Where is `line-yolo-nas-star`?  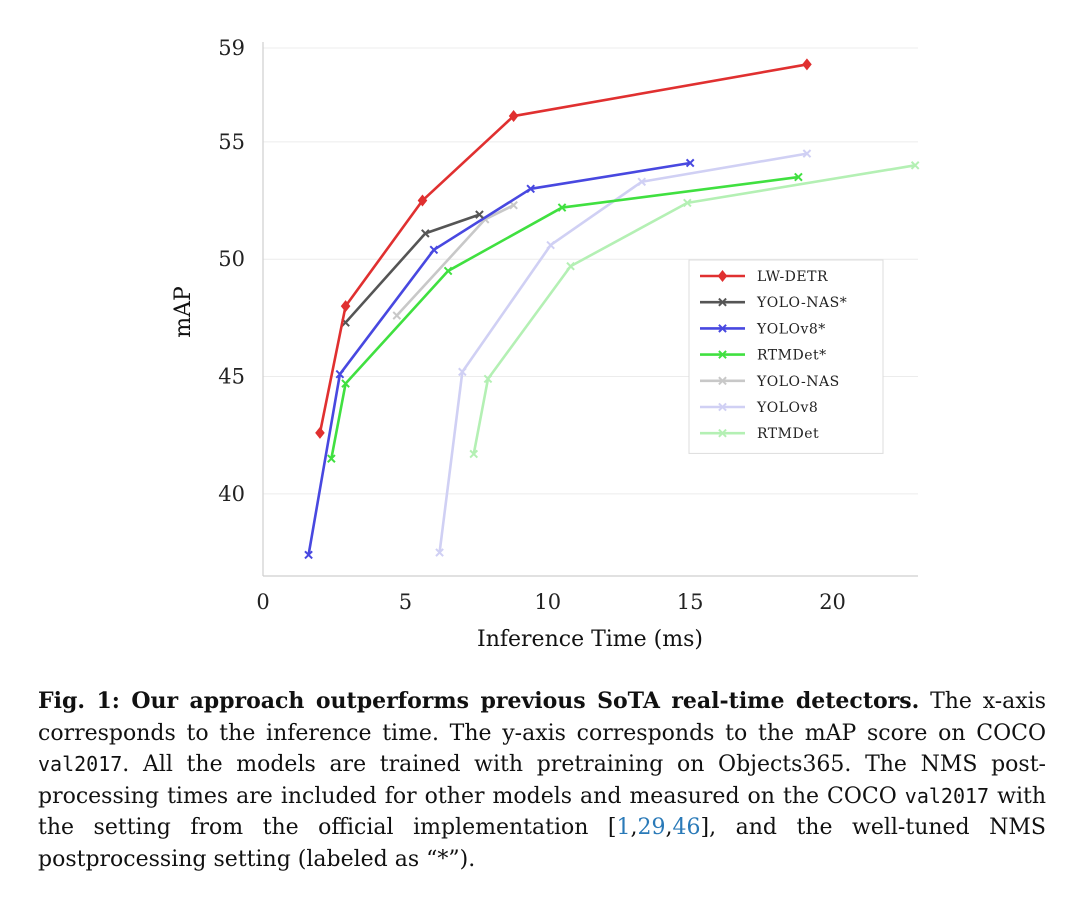
line-yolo-nas-star is located at coordinates (412, 268).